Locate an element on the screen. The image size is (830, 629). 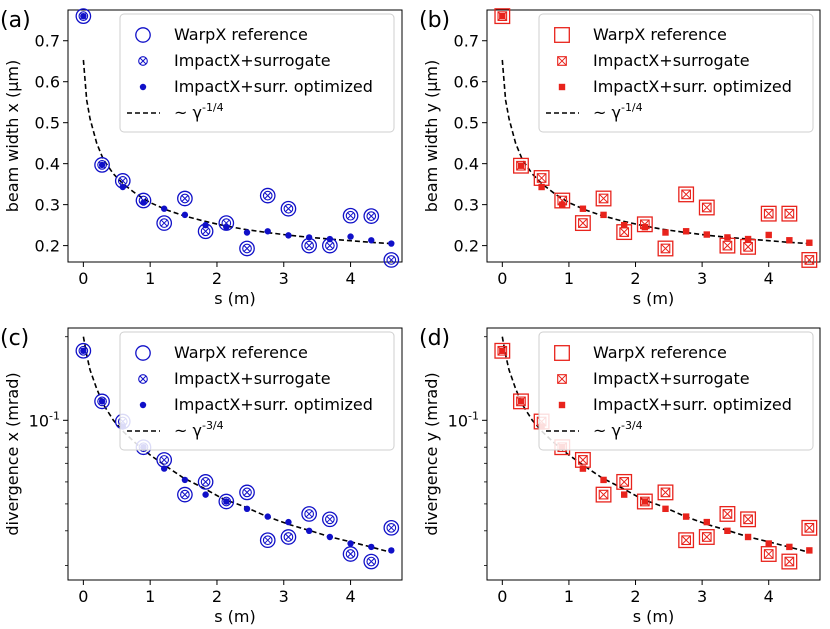
x-tick-label: 0 is located at coordinates (502, 596).